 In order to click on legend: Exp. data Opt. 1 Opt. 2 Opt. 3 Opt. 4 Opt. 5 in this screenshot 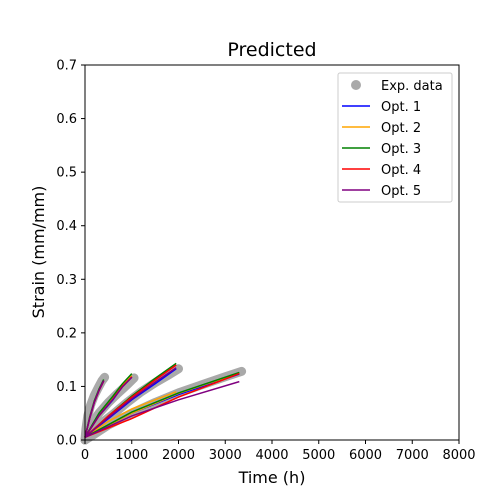, I will do `click(395, 137)`.